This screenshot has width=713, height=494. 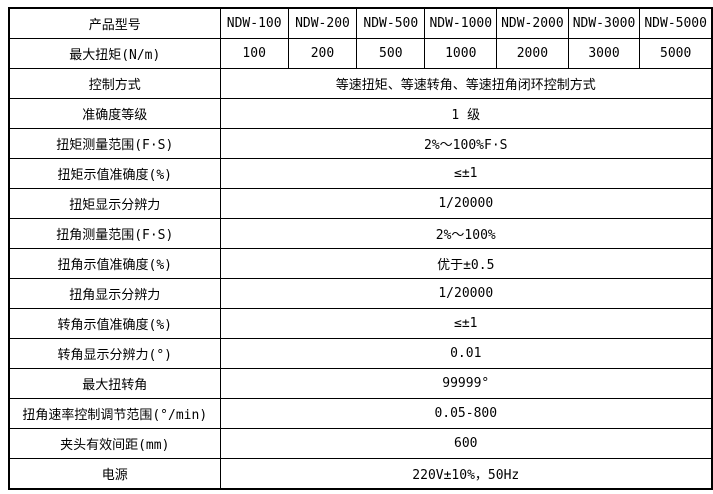 What do you see at coordinates (466, 413) in the screenshot?
I see `spec-row-value: 0.05-800` at bounding box center [466, 413].